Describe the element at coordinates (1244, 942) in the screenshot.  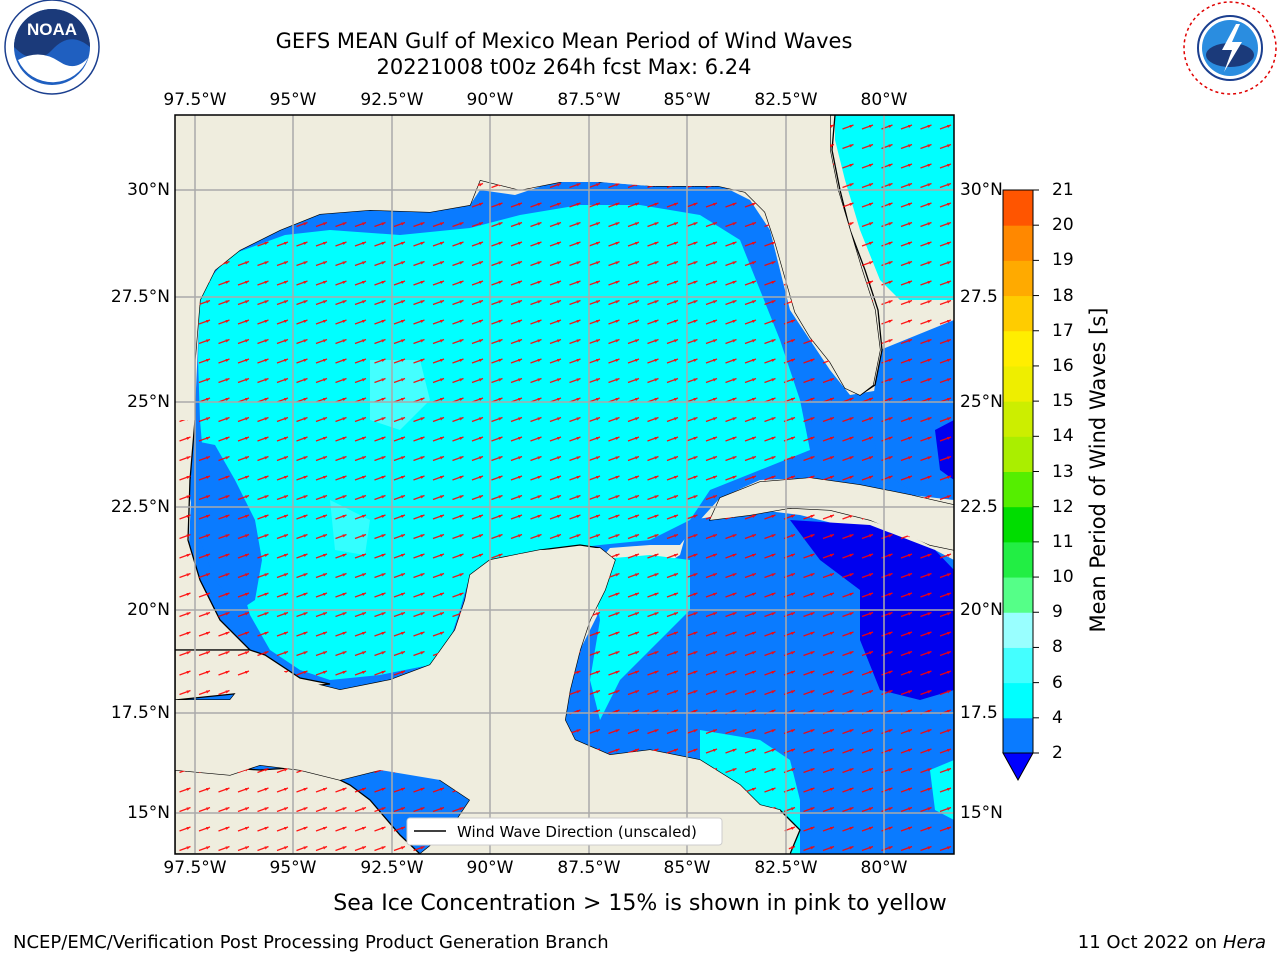
I see `footer-host: Hera` at that location.